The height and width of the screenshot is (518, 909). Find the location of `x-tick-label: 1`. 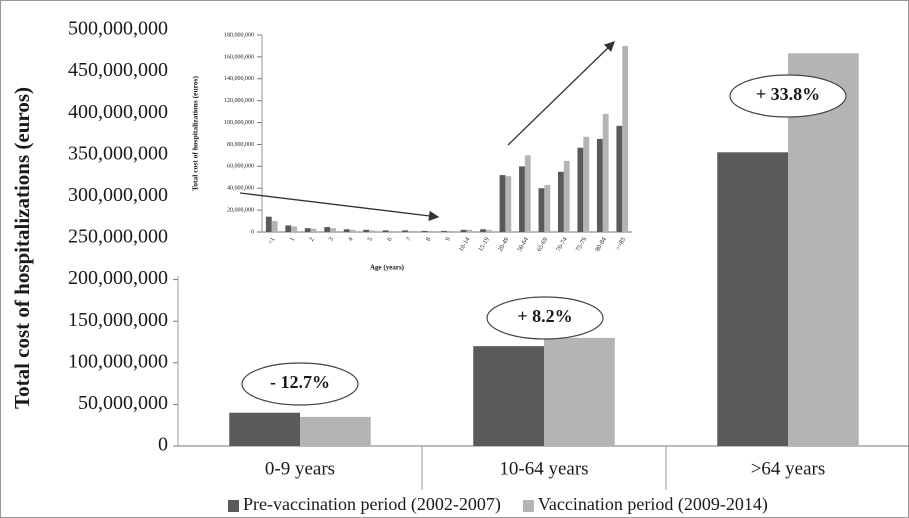

x-tick-label: 1 is located at coordinates (293, 239).